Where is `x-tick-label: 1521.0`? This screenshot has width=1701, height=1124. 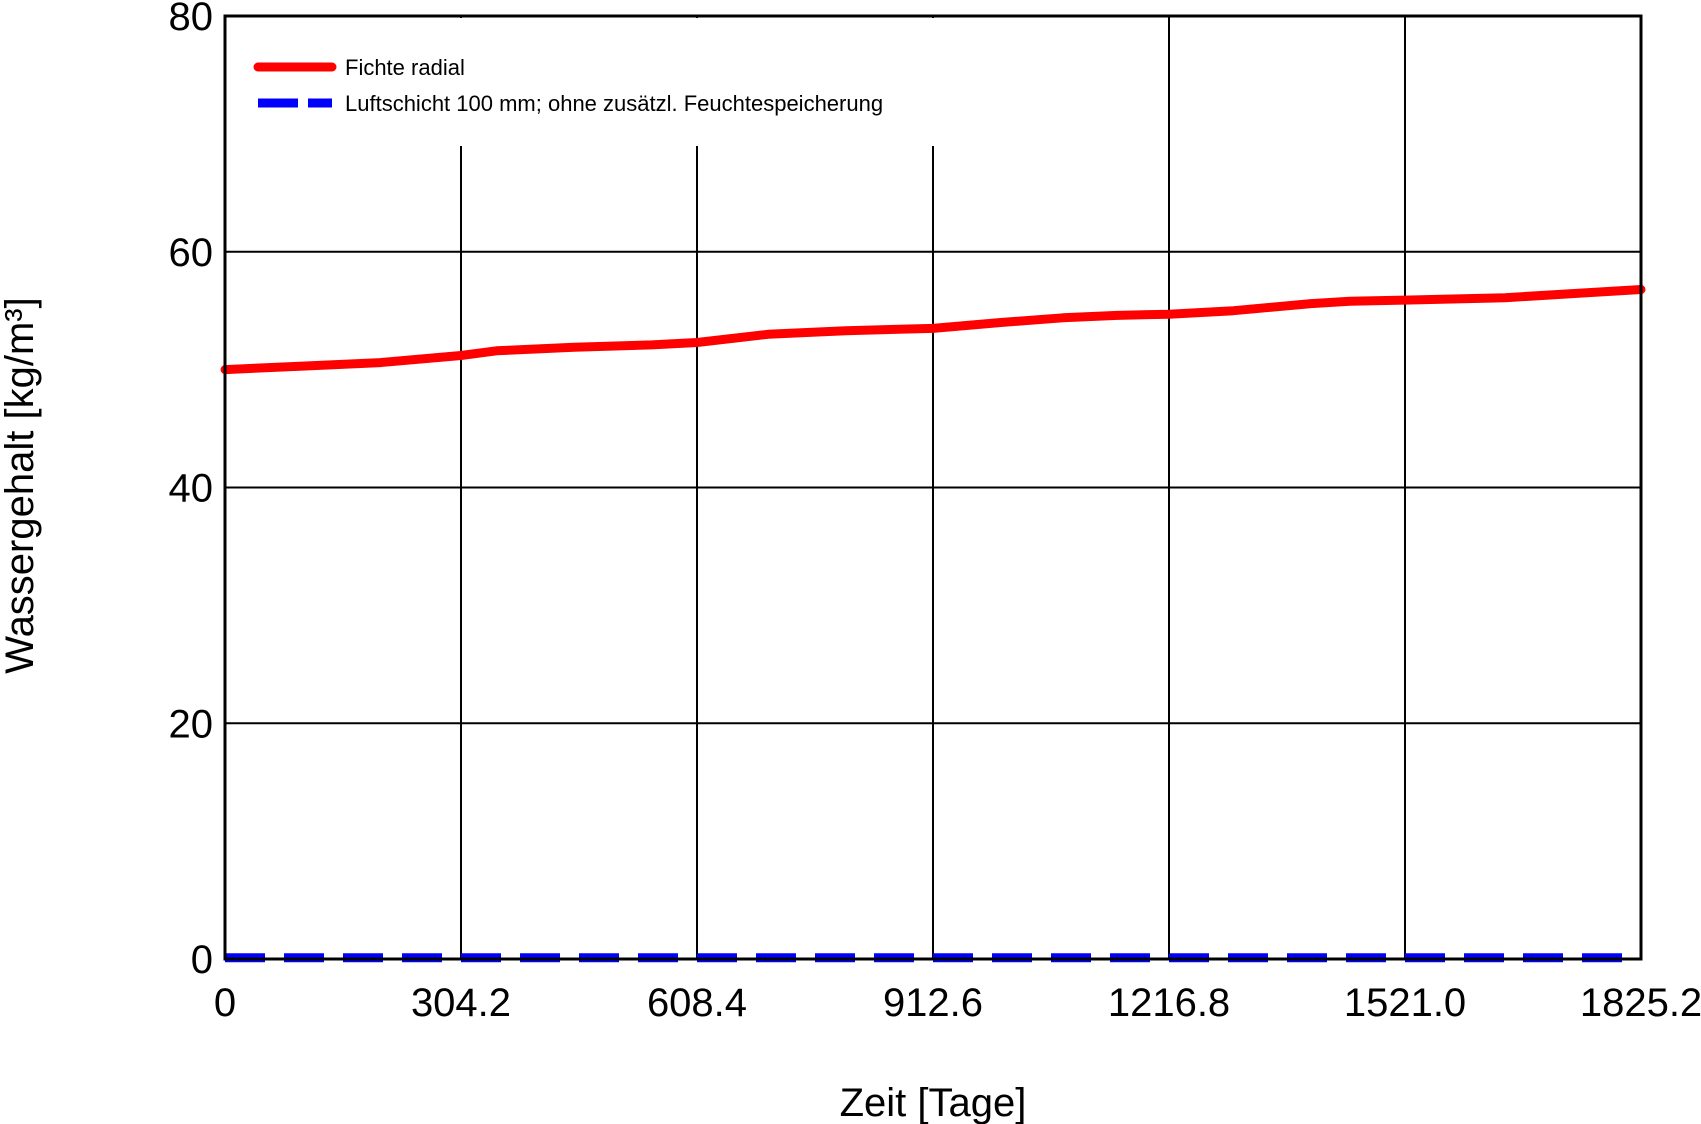
x-tick-label: 1521.0 is located at coordinates (1405, 1003).